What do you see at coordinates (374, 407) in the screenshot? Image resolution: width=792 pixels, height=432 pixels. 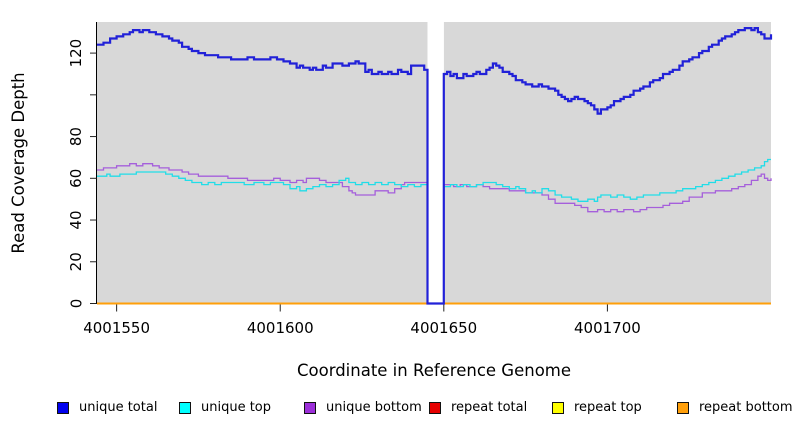 I see `legend-label: unique bottom` at bounding box center [374, 407].